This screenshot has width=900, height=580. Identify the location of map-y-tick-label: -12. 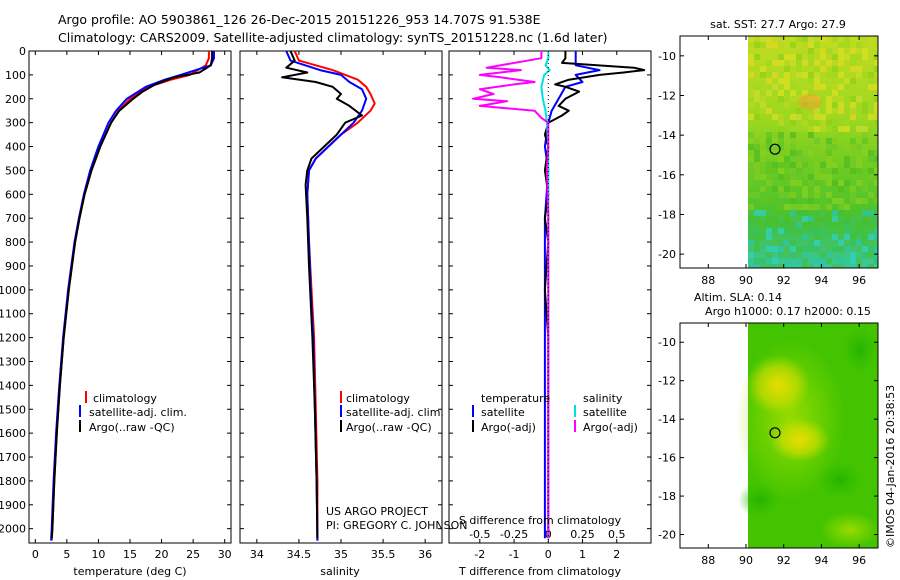
(667, 381).